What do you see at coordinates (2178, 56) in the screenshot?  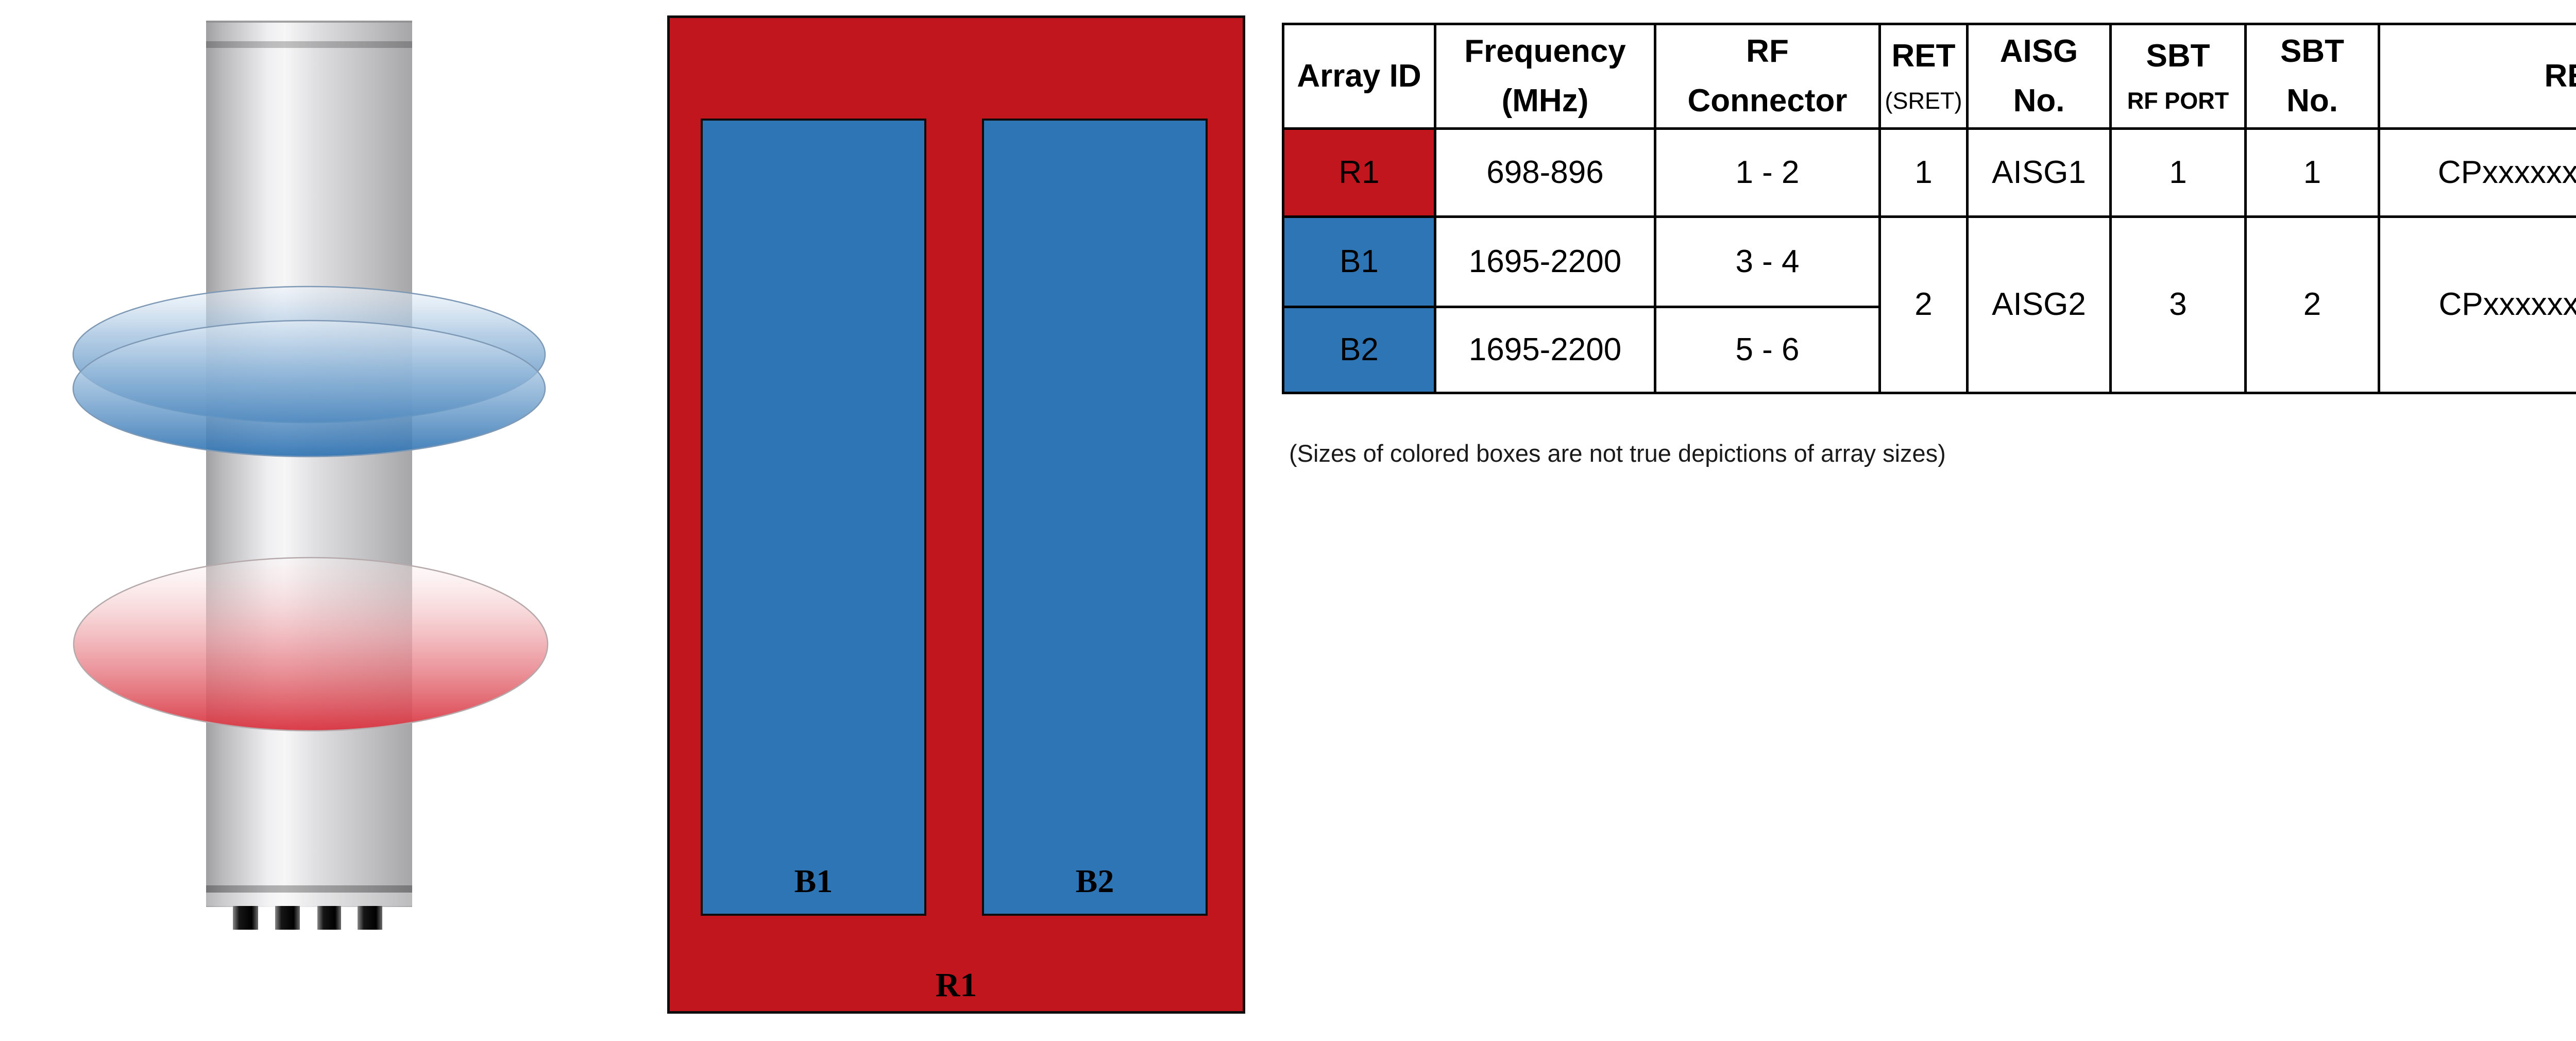 I see `header-sbt-port-line1: SBT` at bounding box center [2178, 56].